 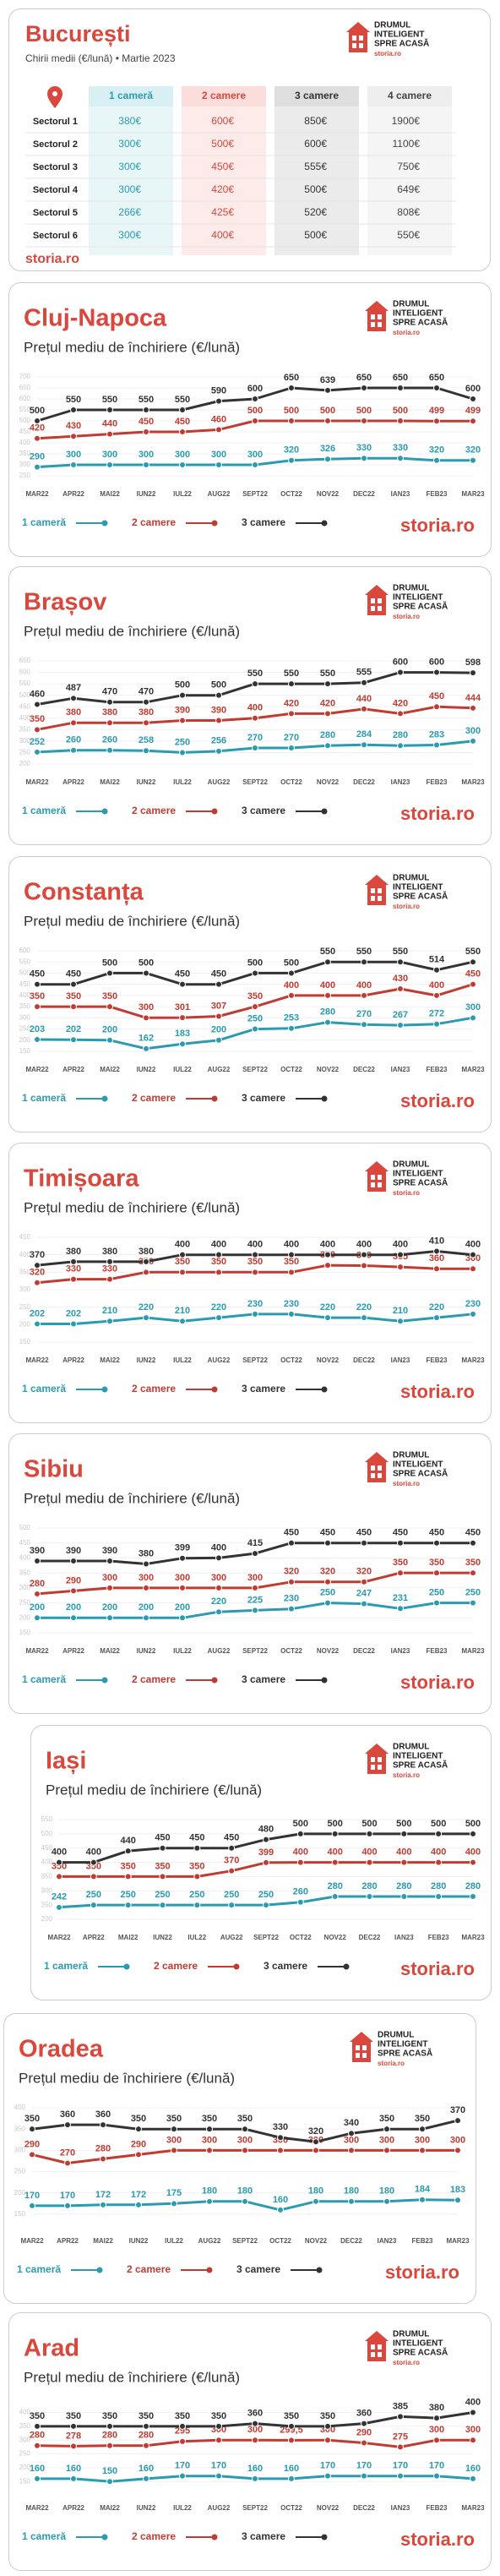 I want to click on logo-small: storia.ro, so click(x=406, y=906).